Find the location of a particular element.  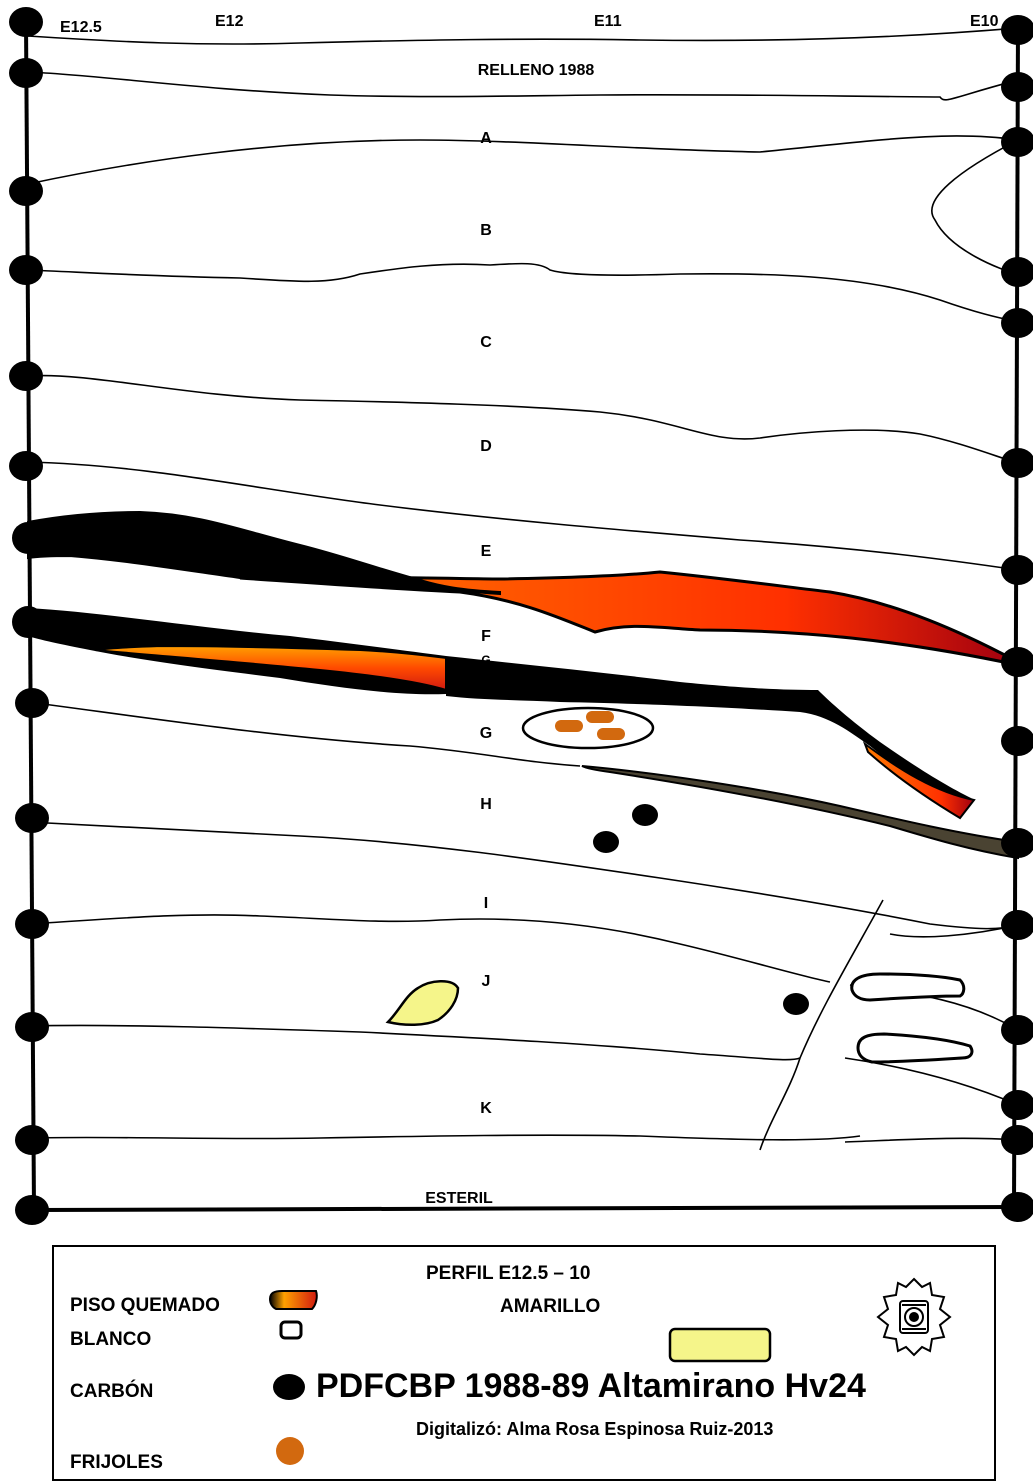

layer-label-b: B is located at coordinates (486, 230).